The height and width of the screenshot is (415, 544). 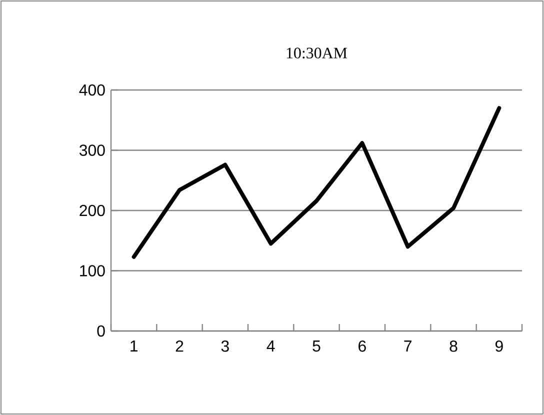 I want to click on x-tick-label: 6, so click(x=362, y=346).